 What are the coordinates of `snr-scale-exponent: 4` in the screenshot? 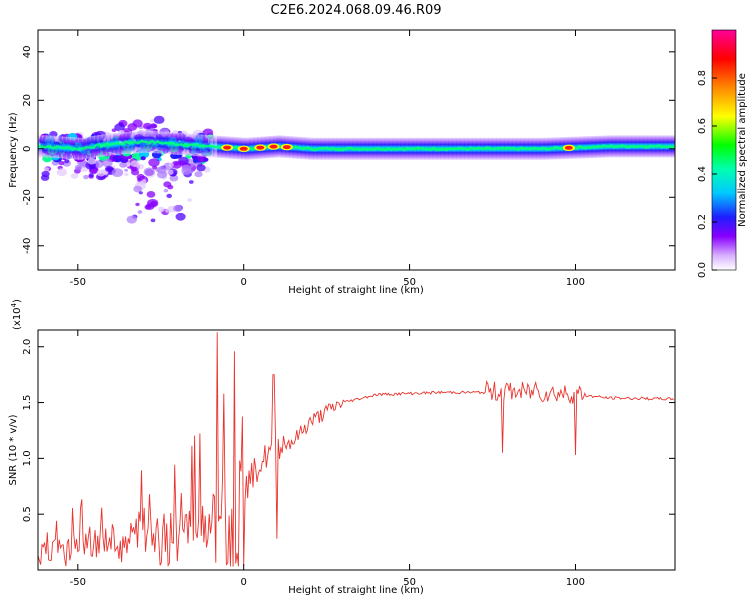 It's located at (14, 304).